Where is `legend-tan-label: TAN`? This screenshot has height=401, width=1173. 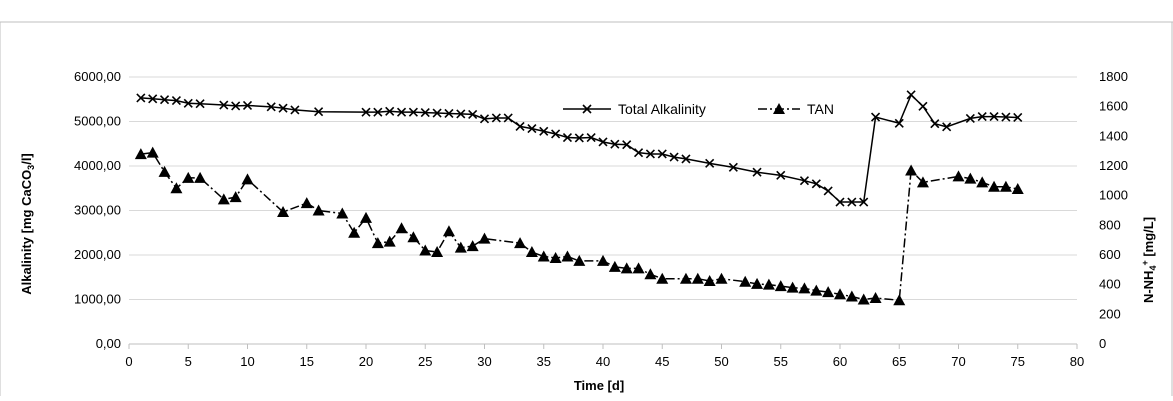 legend-tan-label: TAN is located at coordinates (820, 109).